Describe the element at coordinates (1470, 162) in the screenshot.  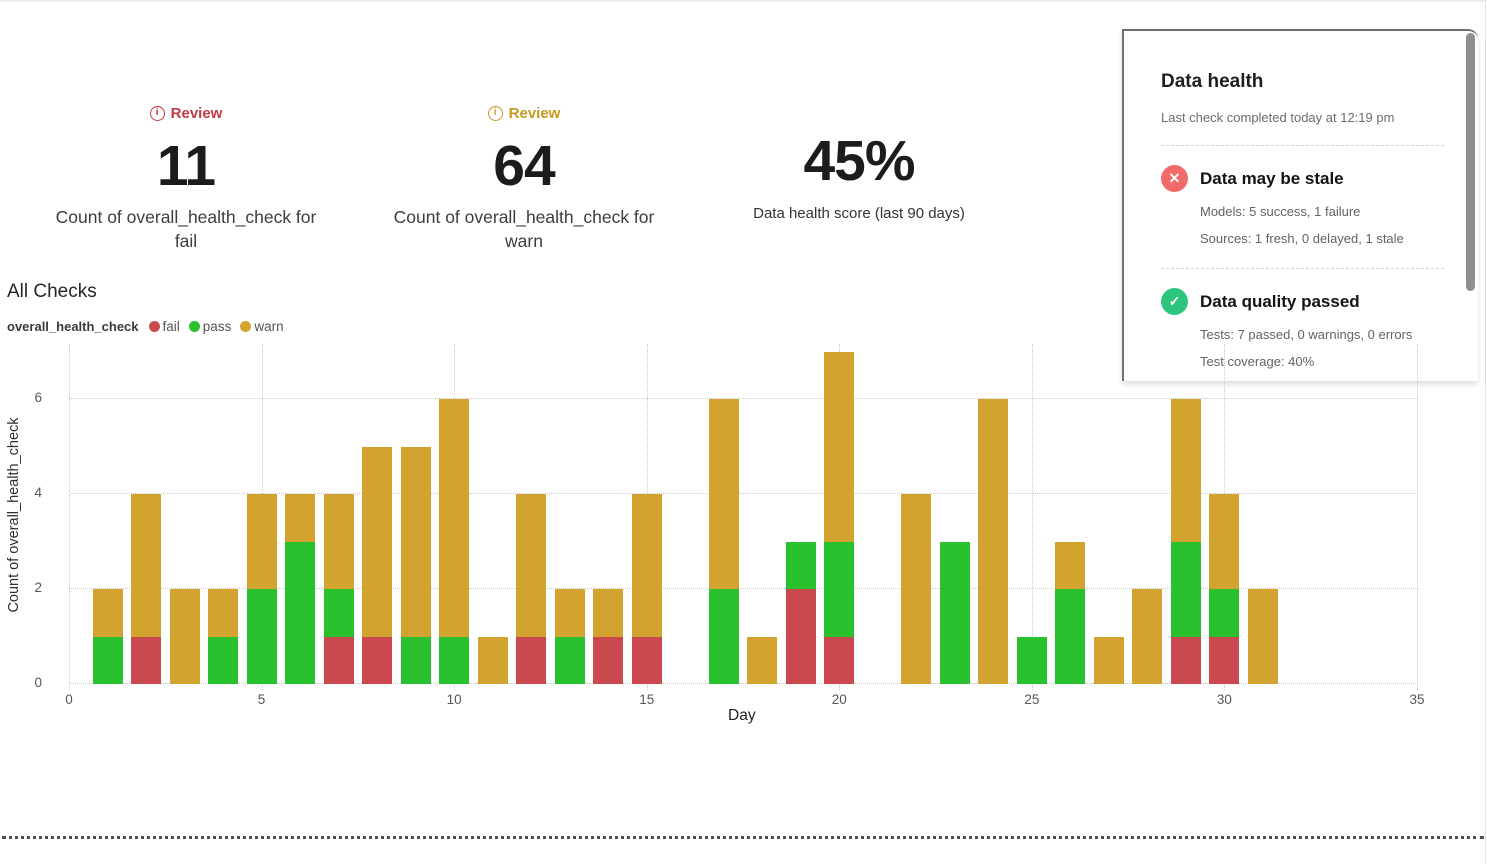
I see `panel-scrollbar` at that location.